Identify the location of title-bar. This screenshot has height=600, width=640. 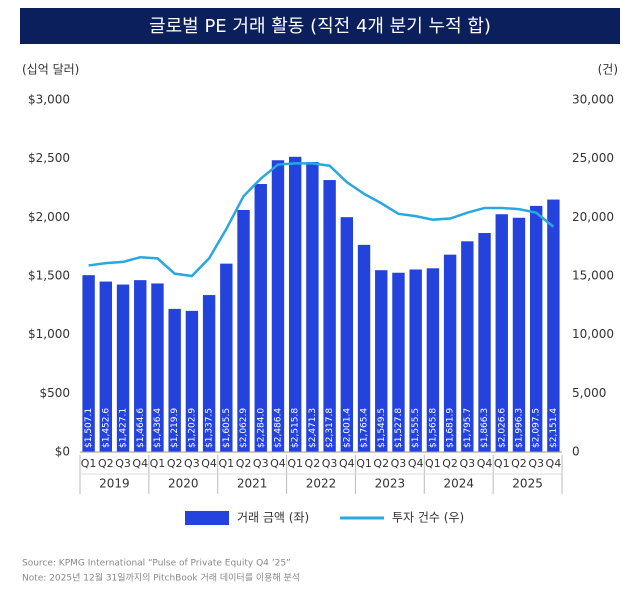
(320, 26).